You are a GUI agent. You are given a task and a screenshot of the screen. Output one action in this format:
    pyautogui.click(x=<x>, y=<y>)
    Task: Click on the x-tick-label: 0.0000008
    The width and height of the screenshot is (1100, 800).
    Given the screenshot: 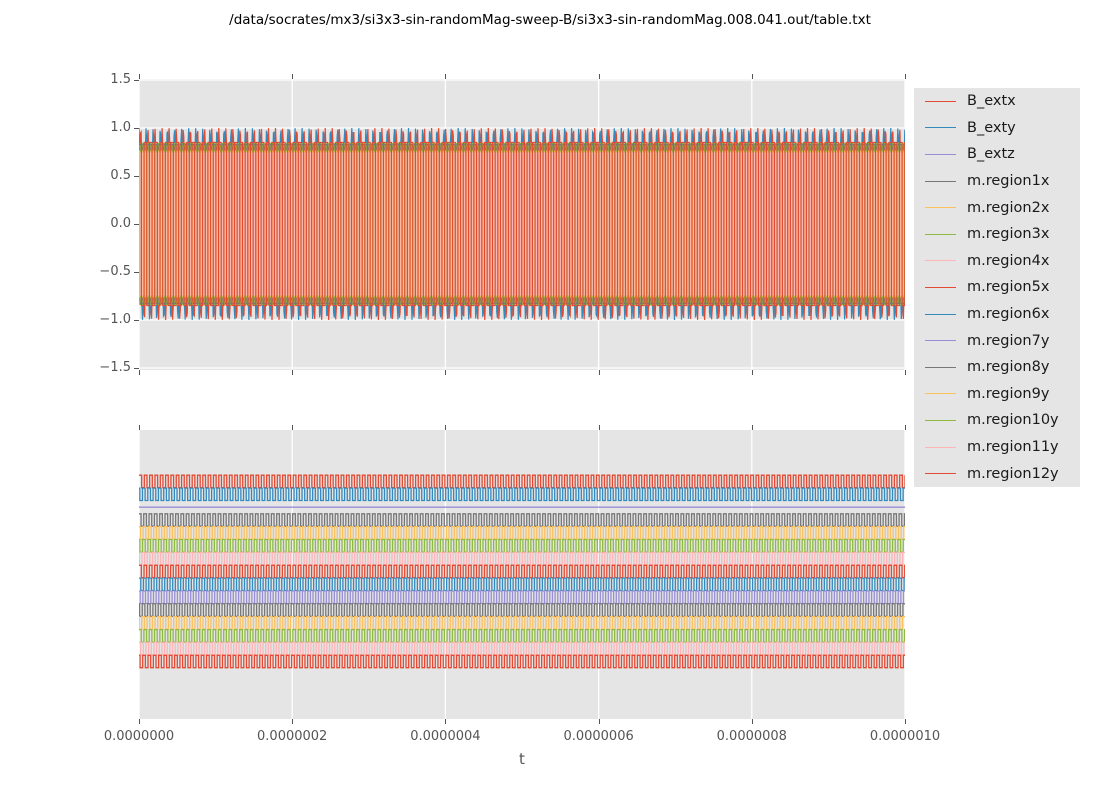 What is the action you would take?
    pyautogui.click(x=751, y=736)
    